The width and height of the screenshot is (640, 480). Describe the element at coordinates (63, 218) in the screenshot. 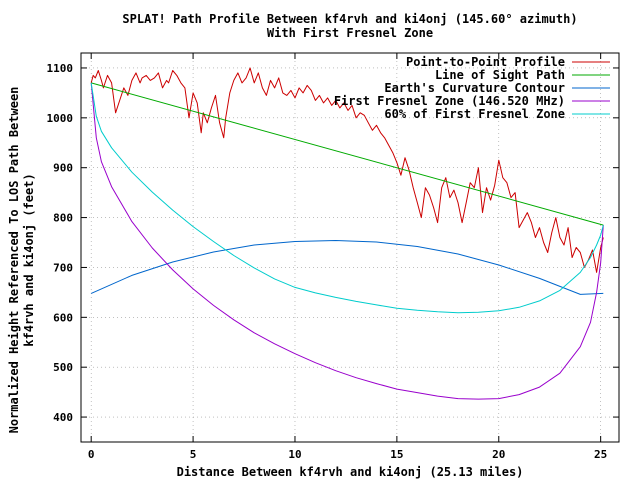

I see `y-tick-label: 800` at that location.